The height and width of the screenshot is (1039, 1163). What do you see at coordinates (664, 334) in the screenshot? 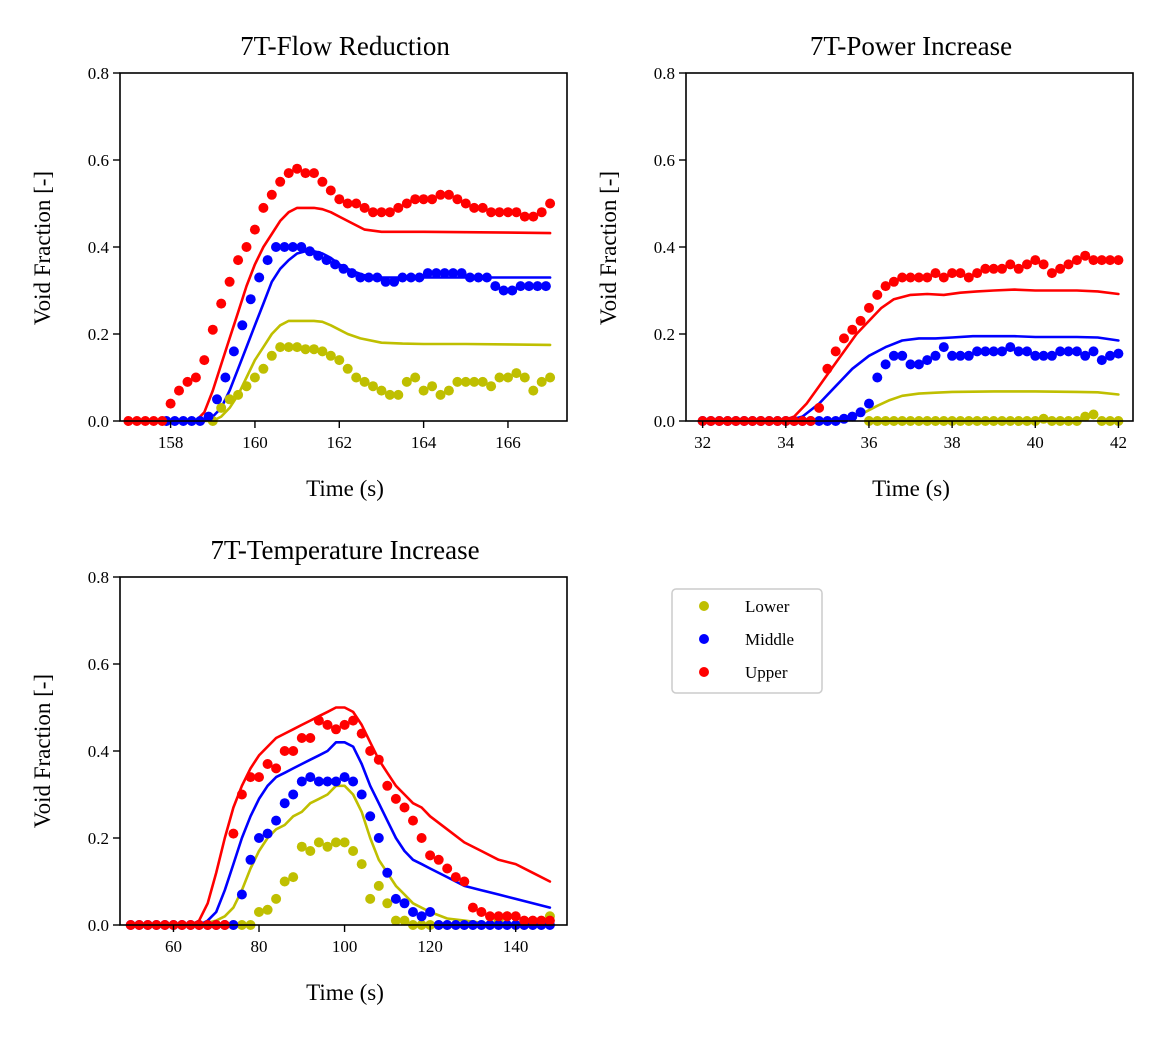
I see `y-tick-label: 0.2` at bounding box center [664, 334].